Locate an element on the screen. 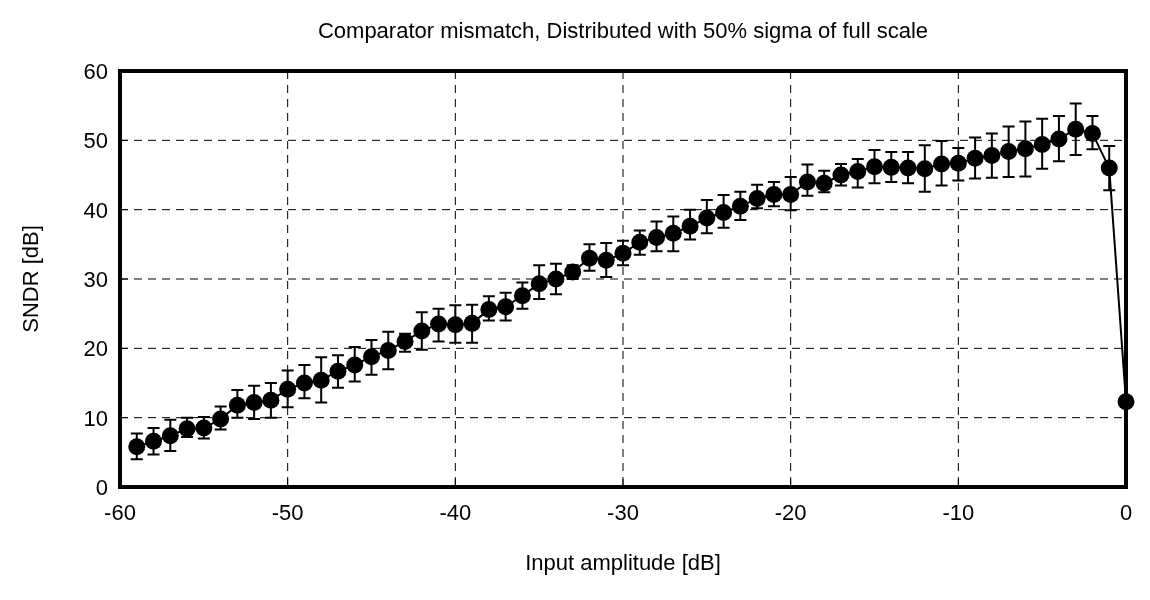 This screenshot has height=600, width=1150. x-tick-label: -20 is located at coordinates (790, 512).